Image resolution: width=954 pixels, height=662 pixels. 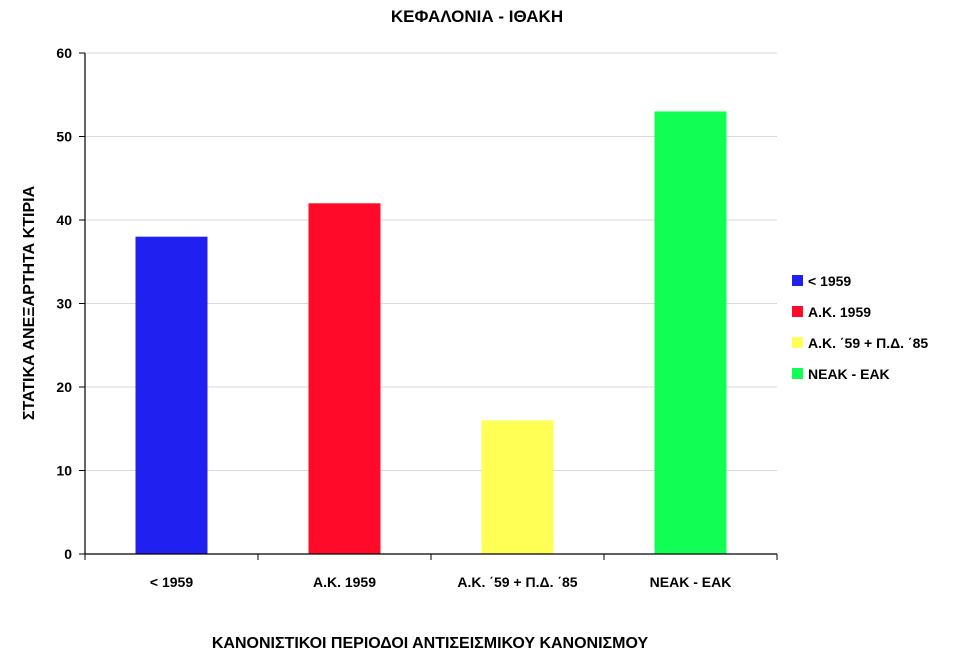 I want to click on y-axis-label: ΣΤΑΤΙΚΑ ΑΝΕΞΑΡΤΗΤΑ ΚΤΙΡΙΑ, so click(x=29, y=302).